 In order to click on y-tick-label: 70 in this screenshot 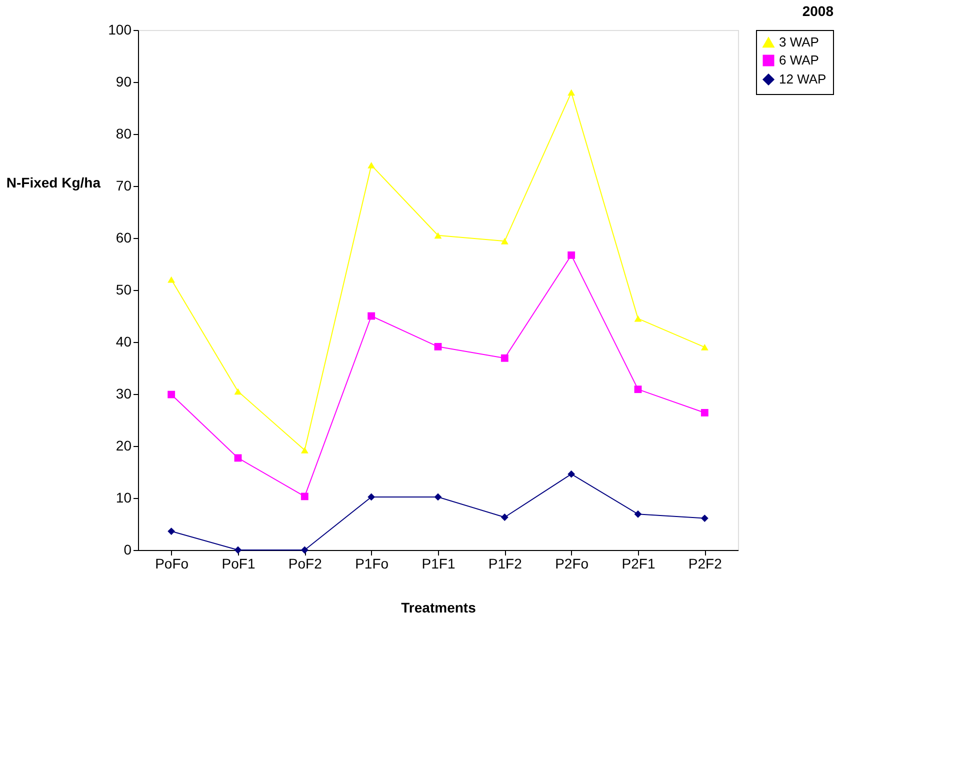, I will do `click(124, 186)`.